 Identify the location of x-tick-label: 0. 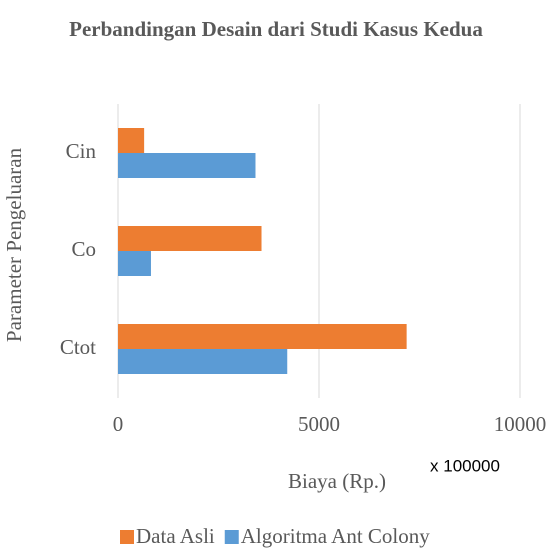
(118, 424).